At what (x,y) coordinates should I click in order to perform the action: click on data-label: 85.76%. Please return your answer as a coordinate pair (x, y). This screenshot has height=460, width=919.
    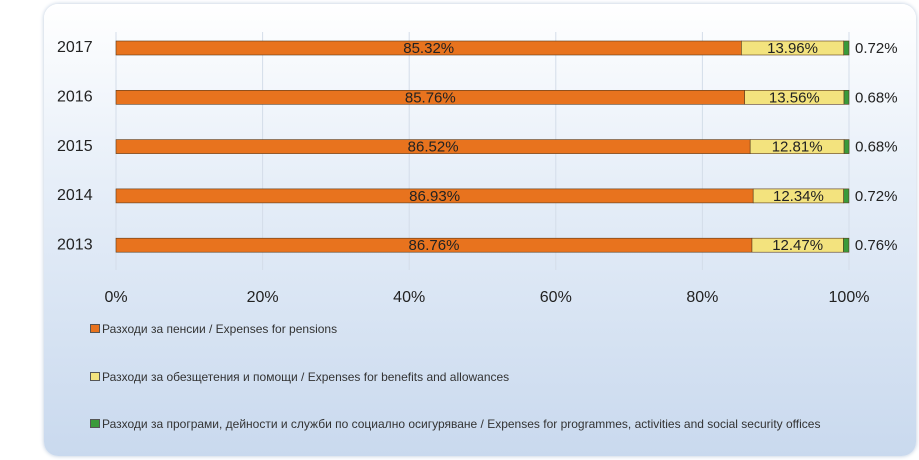
    Looking at the image, I should click on (430, 97).